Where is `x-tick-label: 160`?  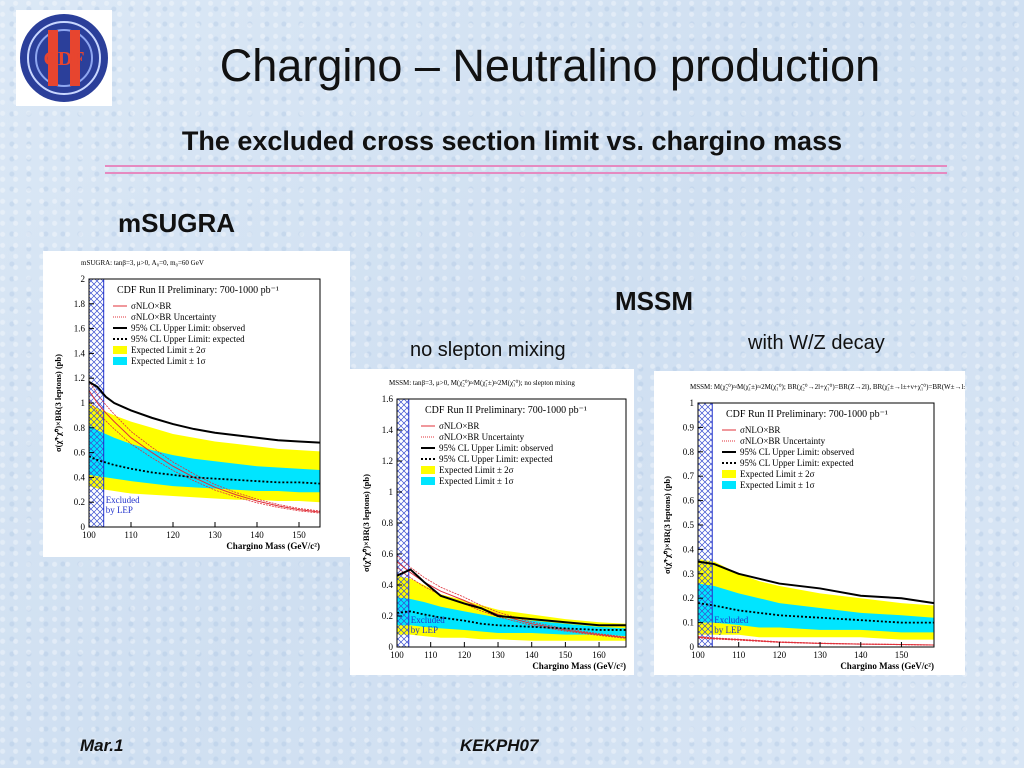
x-tick-label: 160 is located at coordinates (599, 655).